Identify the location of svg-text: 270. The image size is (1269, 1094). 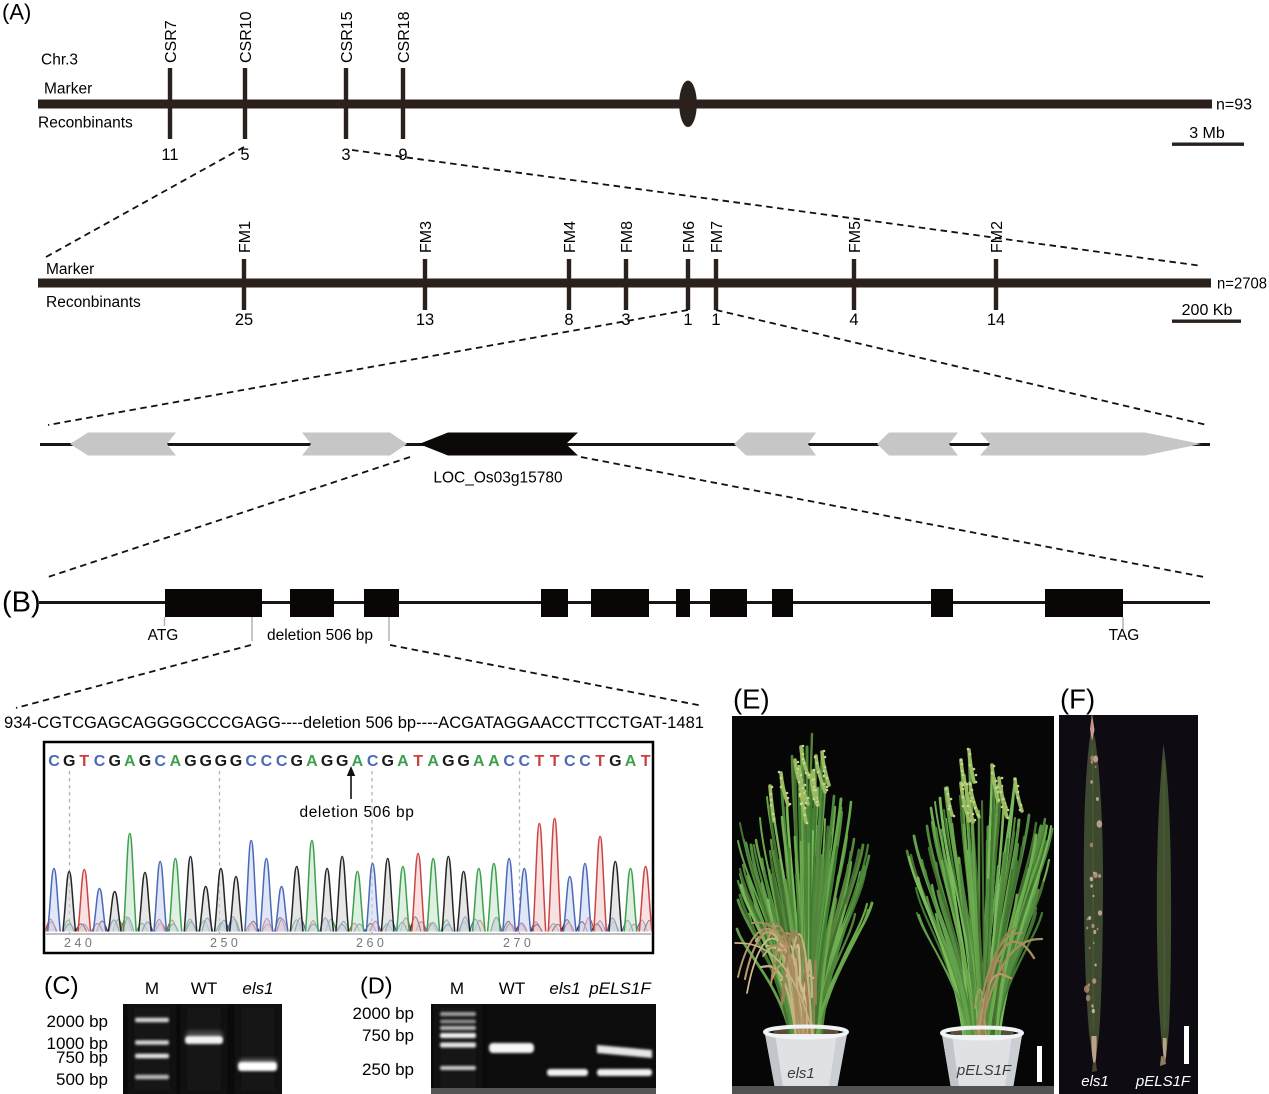
(518, 943).